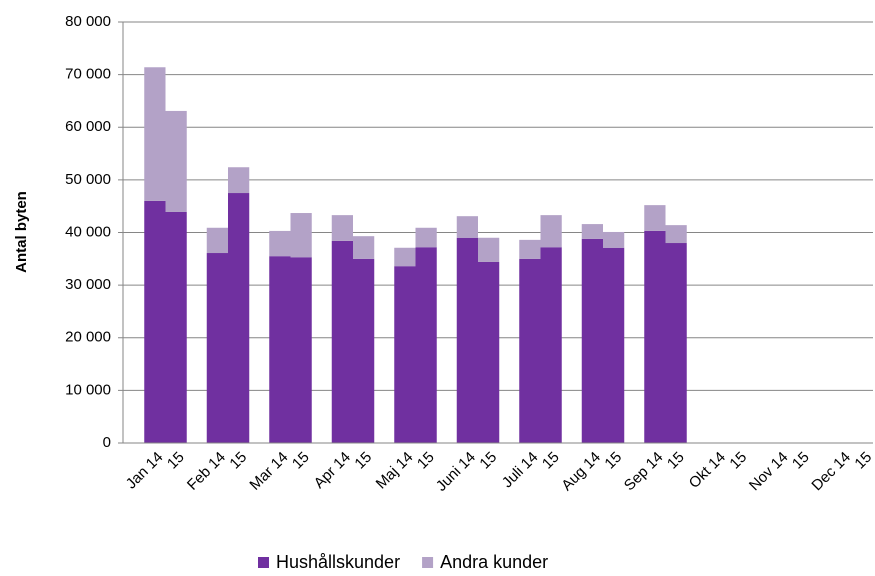 This screenshot has height=576, width=875. I want to click on legend-label: Andra kunder, so click(494, 561).